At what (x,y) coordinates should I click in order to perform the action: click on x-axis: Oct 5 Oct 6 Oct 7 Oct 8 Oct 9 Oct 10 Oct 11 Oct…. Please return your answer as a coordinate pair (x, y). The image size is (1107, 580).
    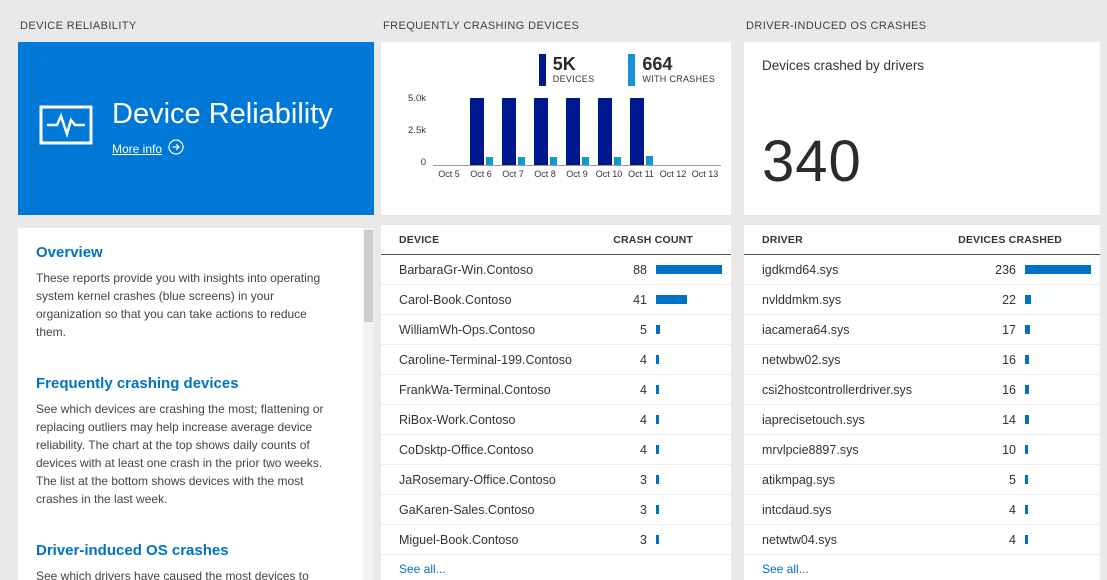
    Looking at the image, I should click on (577, 174).